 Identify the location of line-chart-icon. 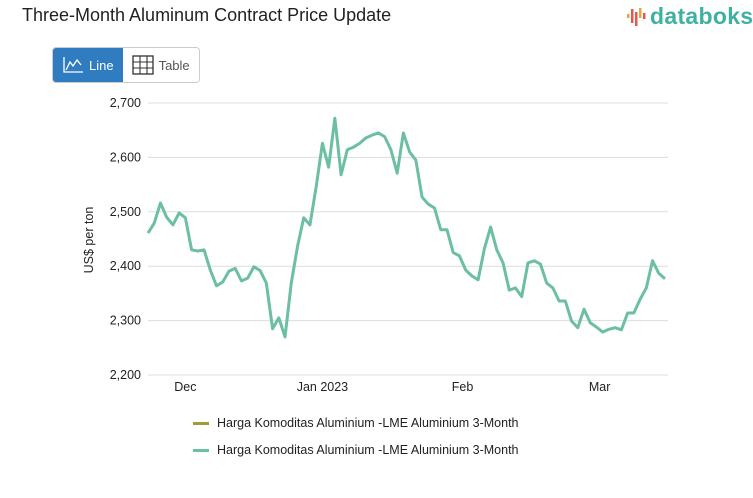
(73, 65).